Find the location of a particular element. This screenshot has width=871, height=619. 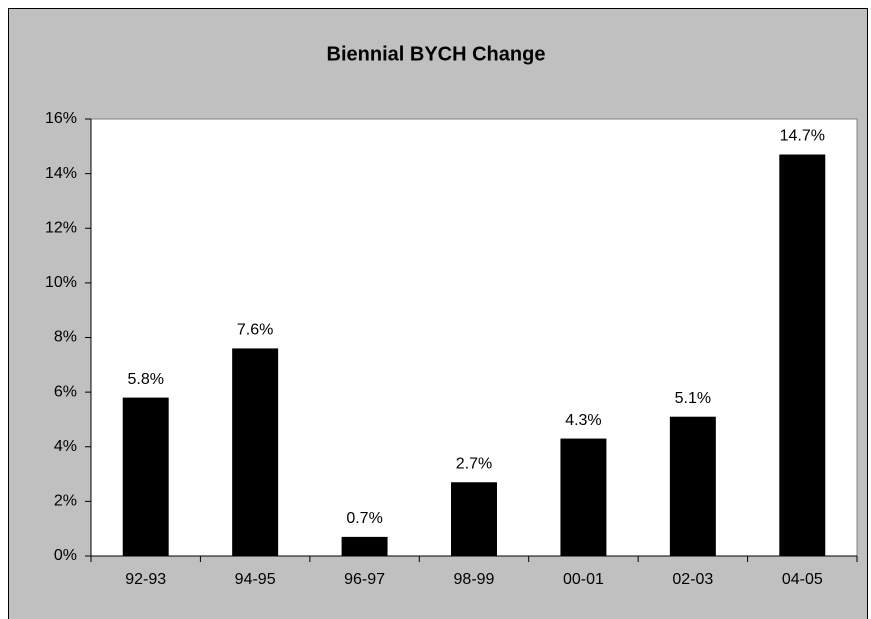

y-tick-label: 2% is located at coordinates (65, 501).